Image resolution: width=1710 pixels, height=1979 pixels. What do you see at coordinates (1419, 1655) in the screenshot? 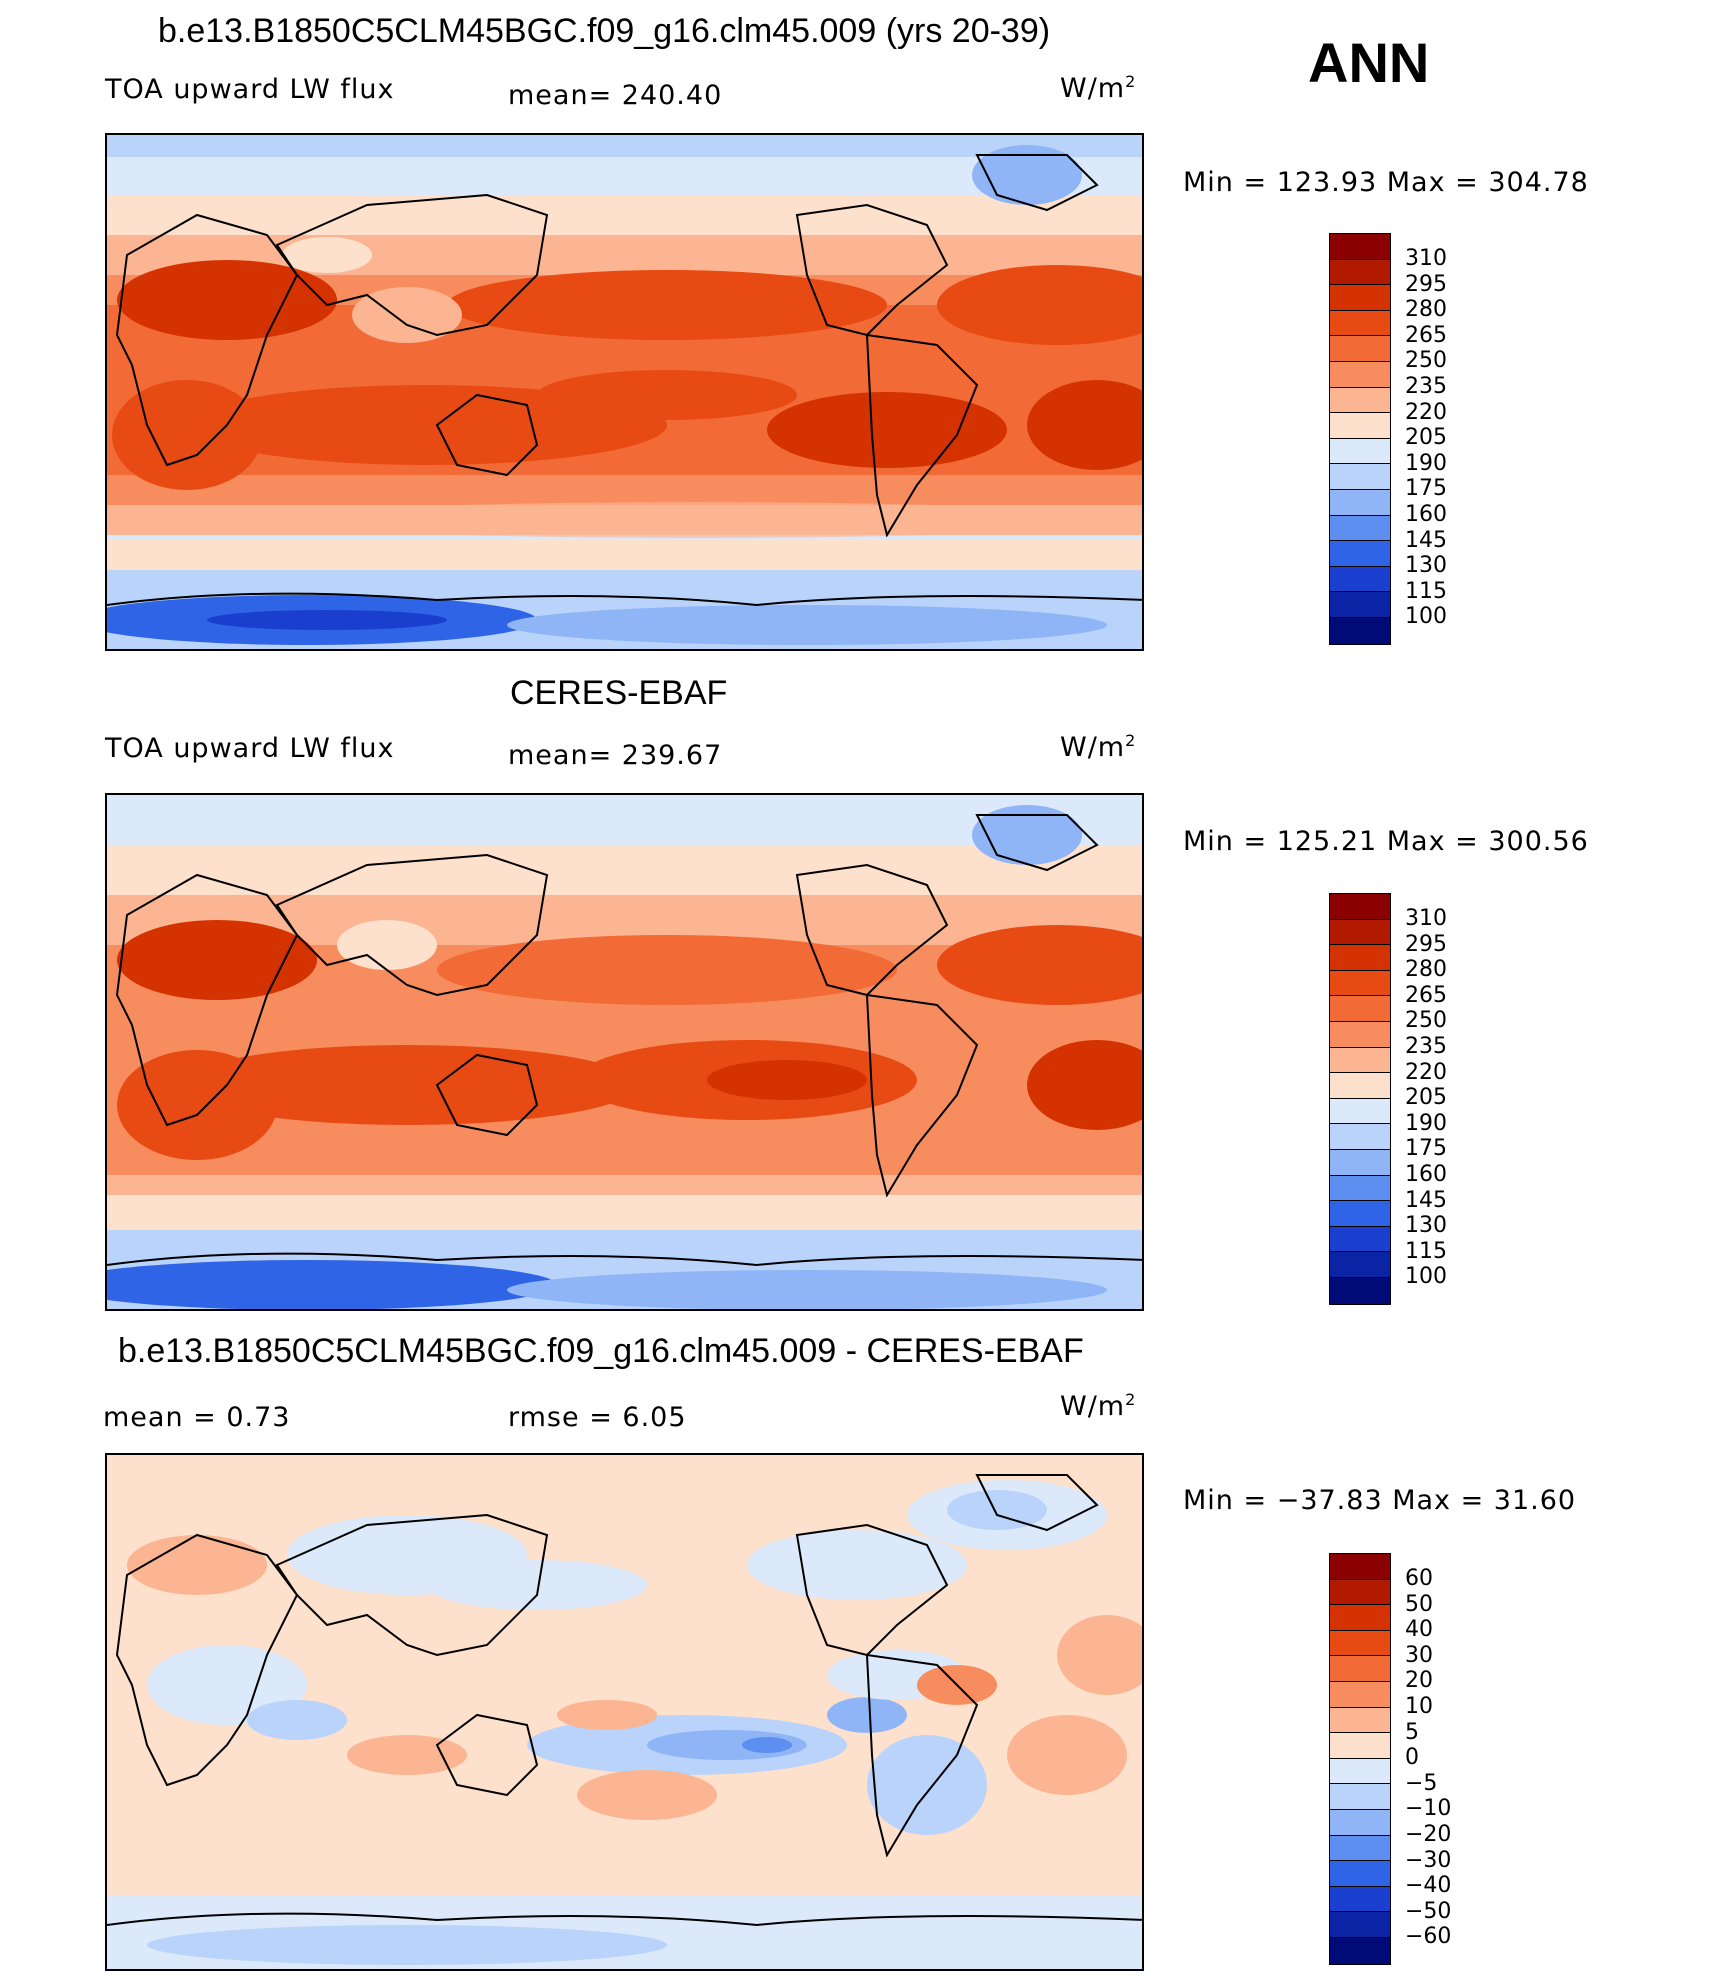
I see `colorbar-tick-label: 30` at bounding box center [1419, 1655].